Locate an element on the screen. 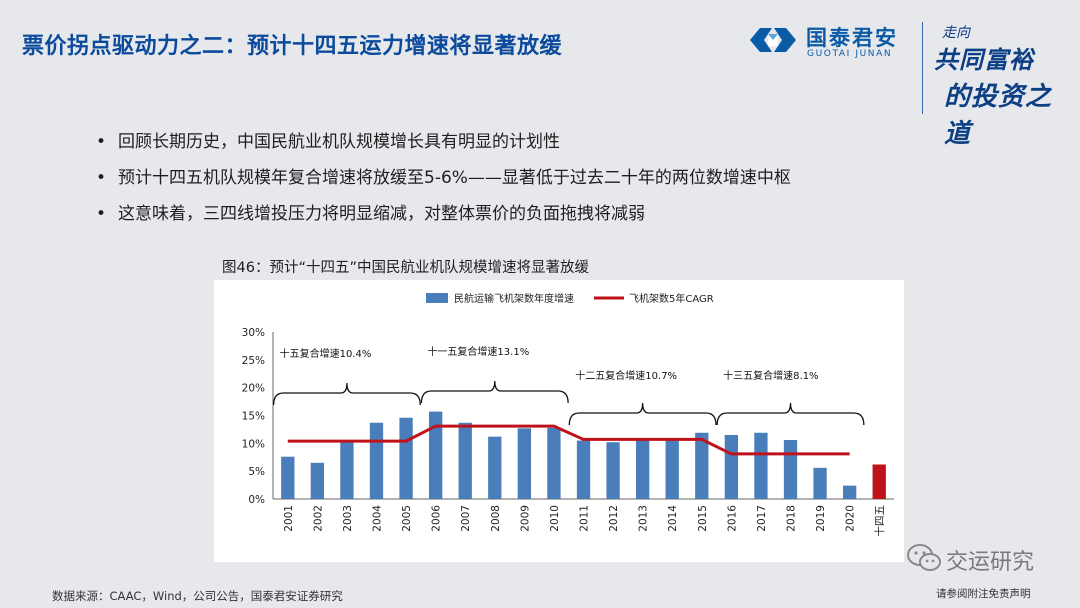  x-tick-label: 2008 is located at coordinates (496, 518).